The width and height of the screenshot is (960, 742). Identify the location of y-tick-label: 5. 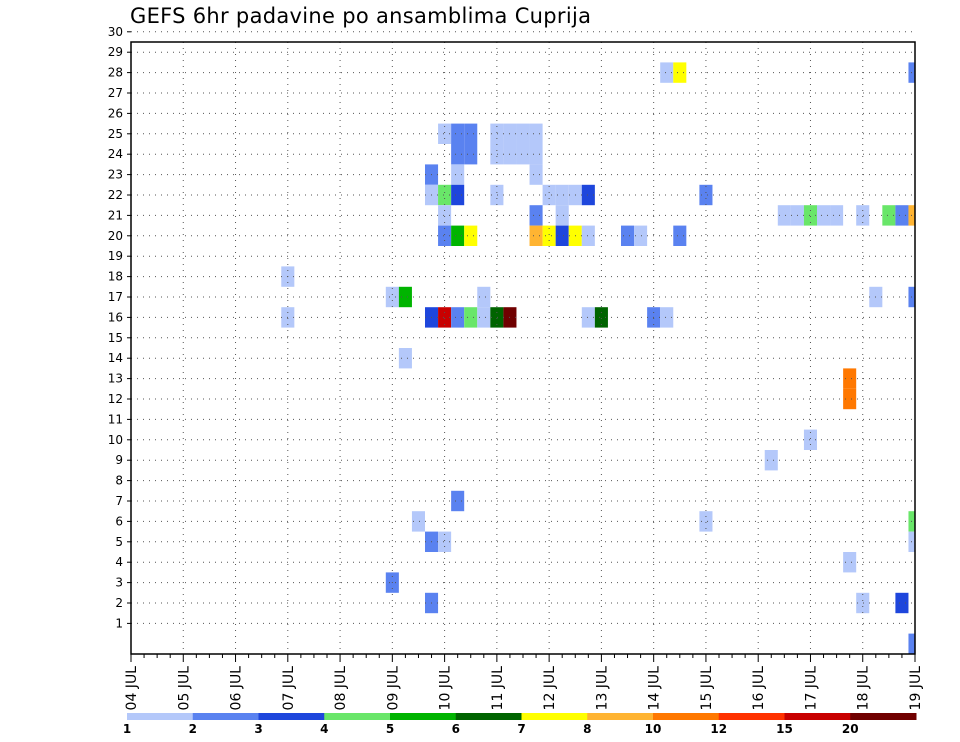
(119, 542).